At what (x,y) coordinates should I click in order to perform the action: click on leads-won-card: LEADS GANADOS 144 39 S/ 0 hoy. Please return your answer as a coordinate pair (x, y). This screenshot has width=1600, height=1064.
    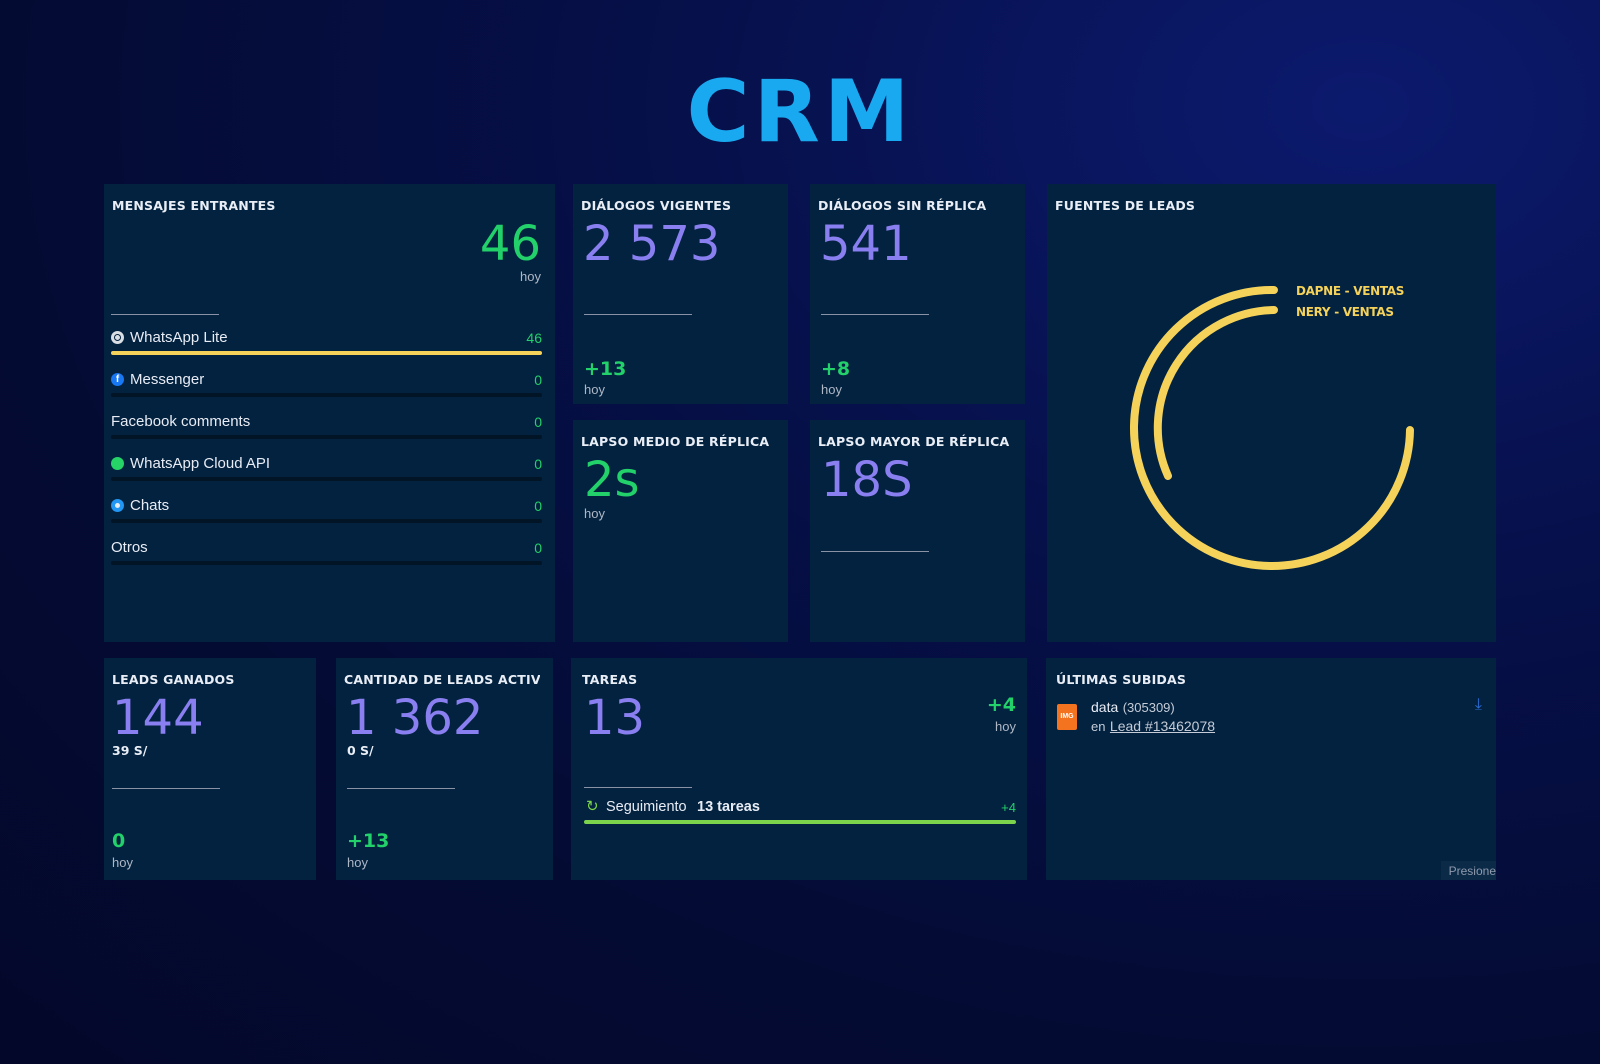
    Looking at the image, I should click on (210, 769).